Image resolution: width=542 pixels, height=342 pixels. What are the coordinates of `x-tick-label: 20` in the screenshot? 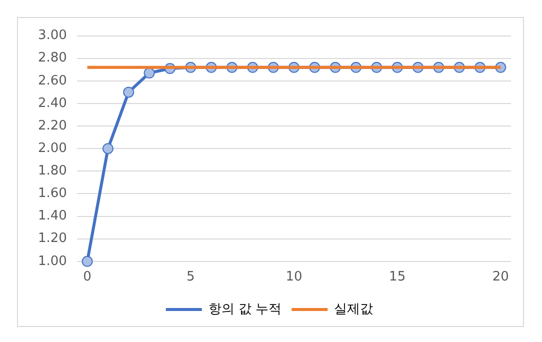 It's located at (500, 277).